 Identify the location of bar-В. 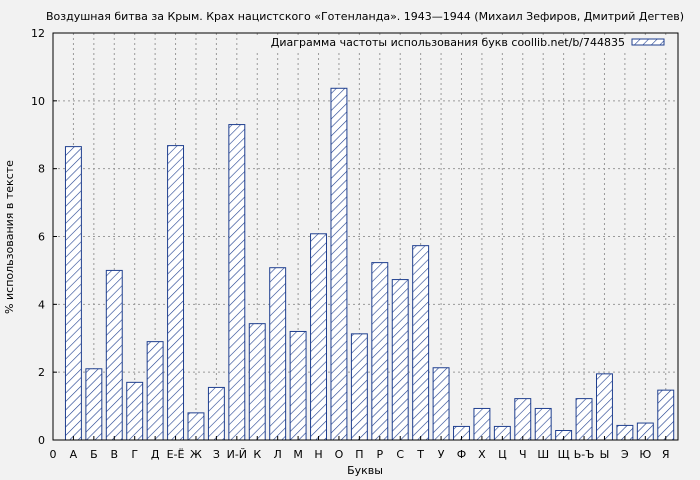
(114, 355).